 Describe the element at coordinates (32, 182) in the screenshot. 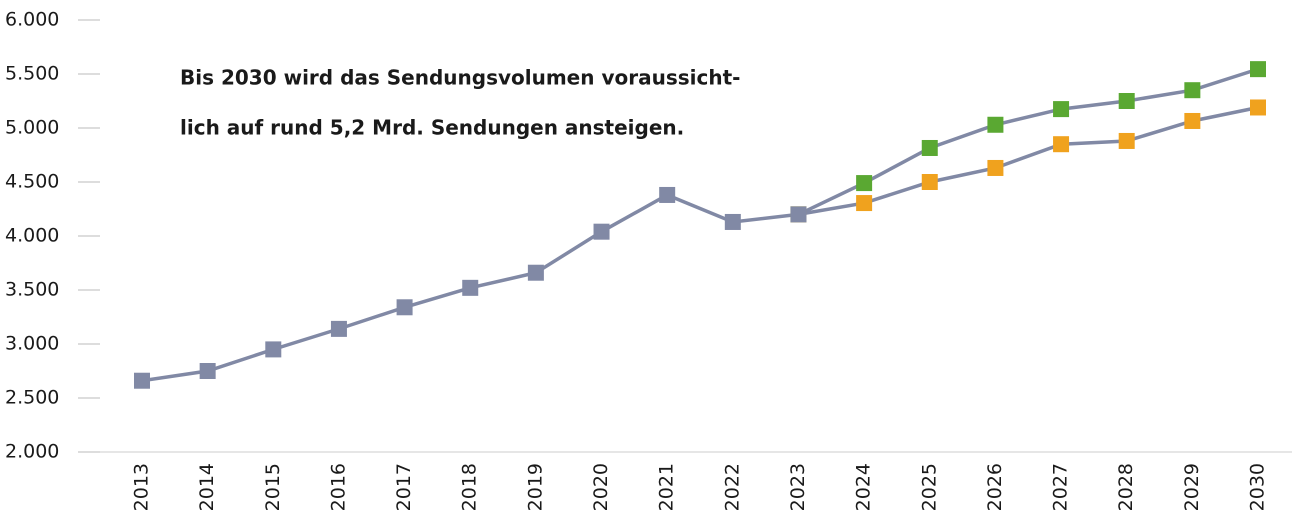

I see `y-tick-label: 4.500` at that location.